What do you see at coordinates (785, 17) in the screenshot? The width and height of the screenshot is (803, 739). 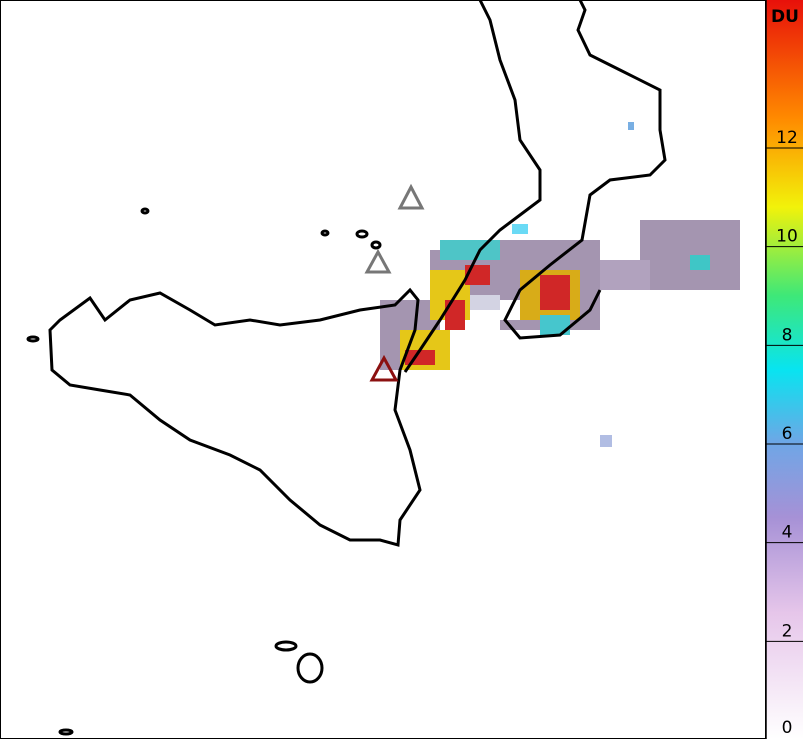 I see `colorbar-label: DU` at bounding box center [785, 17].